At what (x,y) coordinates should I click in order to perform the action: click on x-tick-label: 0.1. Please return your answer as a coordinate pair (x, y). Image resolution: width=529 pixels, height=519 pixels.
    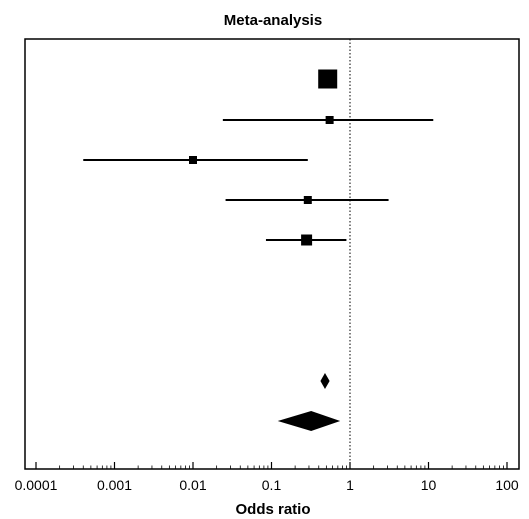
    Looking at the image, I should click on (272, 485).